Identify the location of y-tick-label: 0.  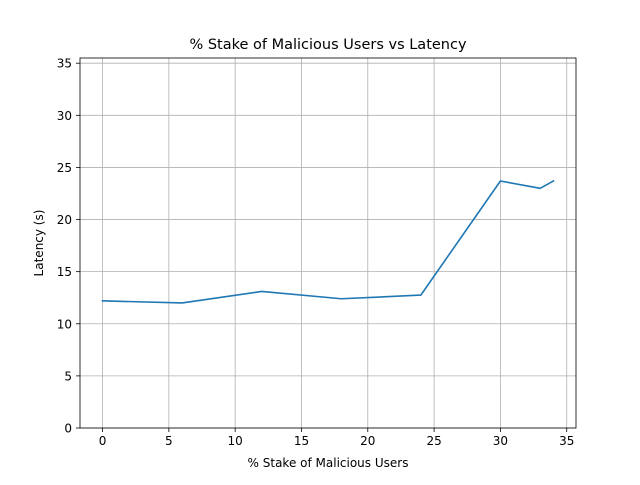
(68, 429).